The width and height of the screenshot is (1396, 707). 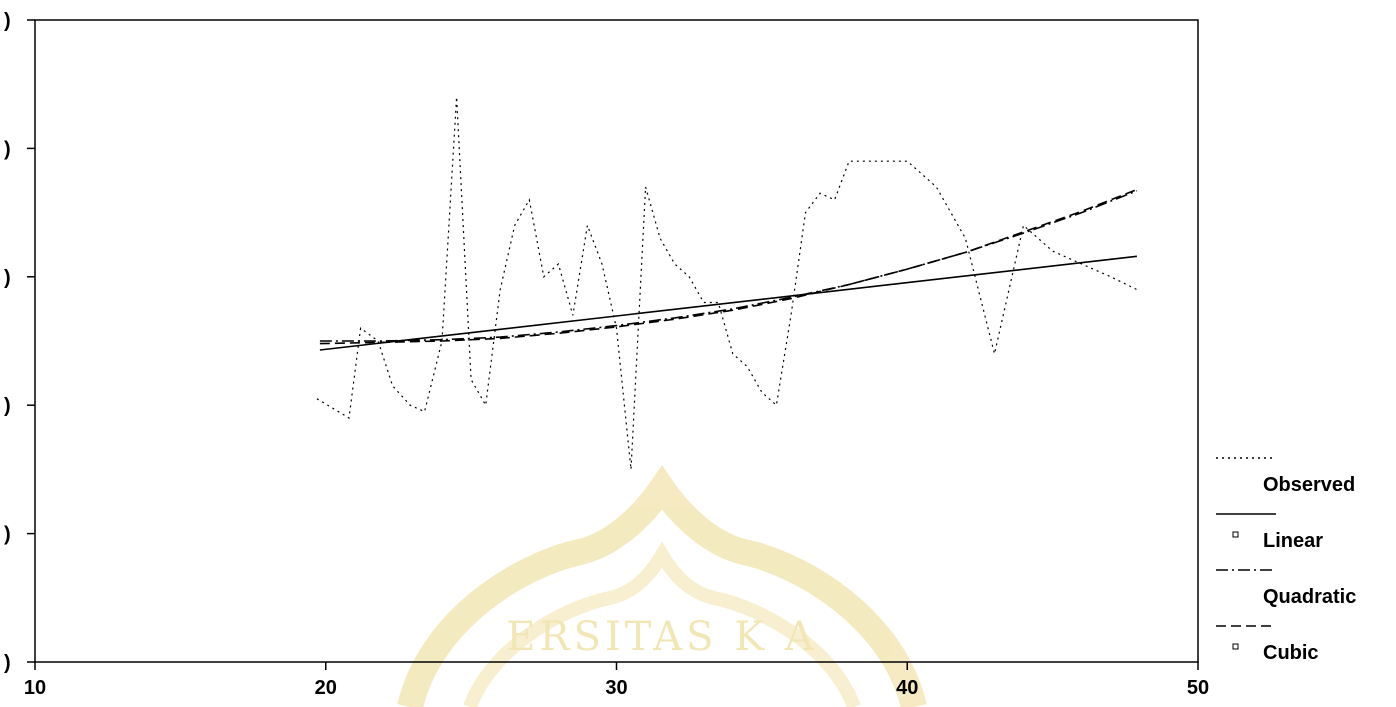 I want to click on legend-label-linear: Linear, so click(x=1293, y=541).